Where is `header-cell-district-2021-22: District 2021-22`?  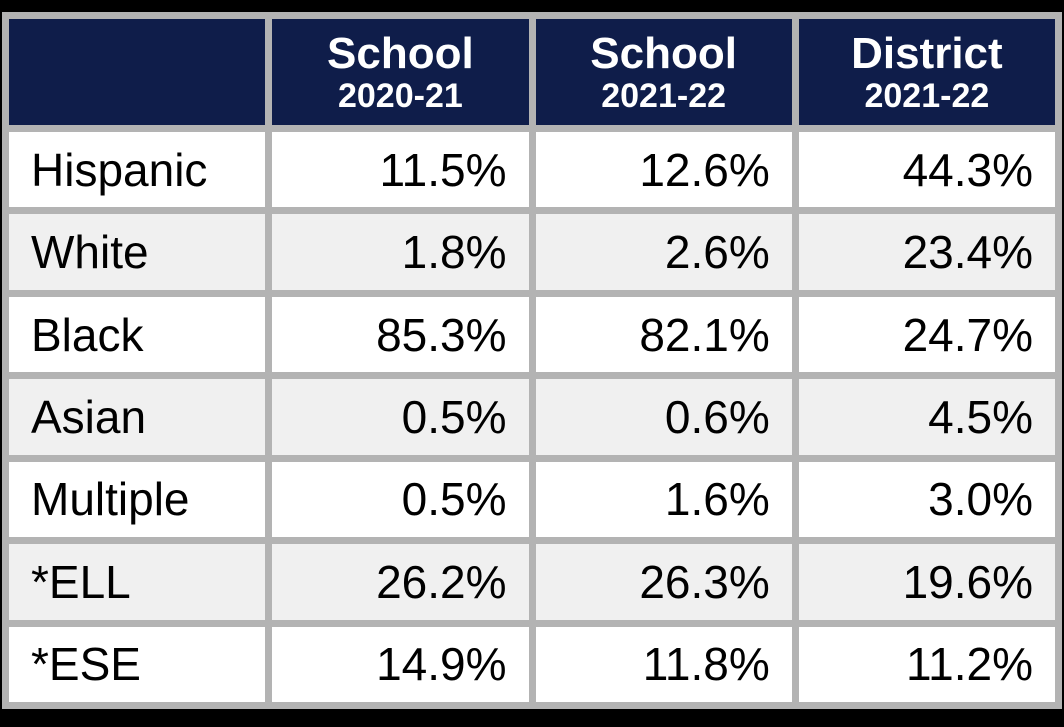
header-cell-district-2021-22: District 2021-22 is located at coordinates (926, 72).